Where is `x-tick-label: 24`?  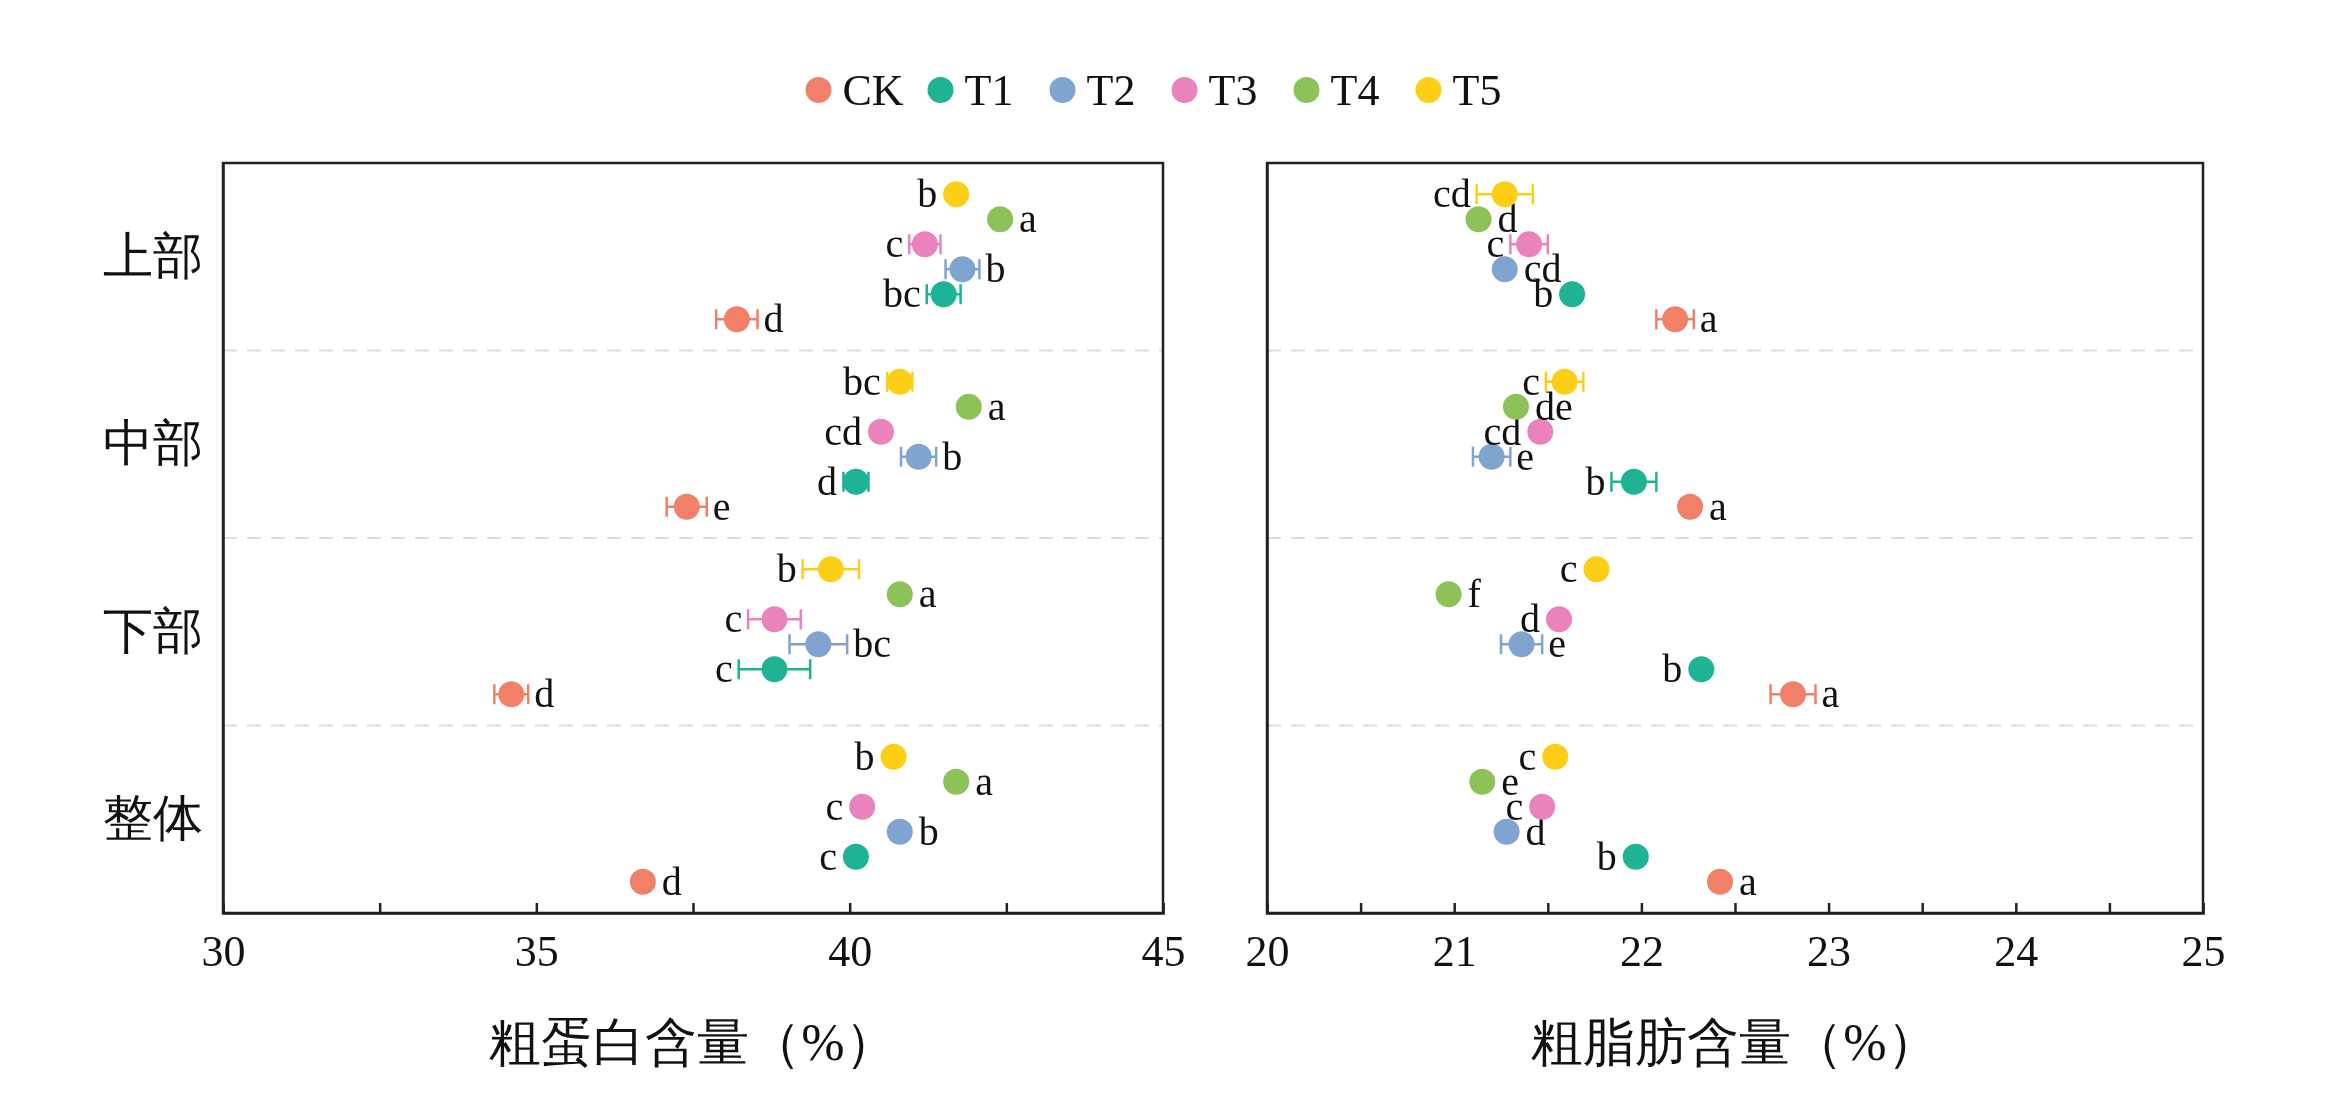 x-tick-label: 24 is located at coordinates (2016, 952).